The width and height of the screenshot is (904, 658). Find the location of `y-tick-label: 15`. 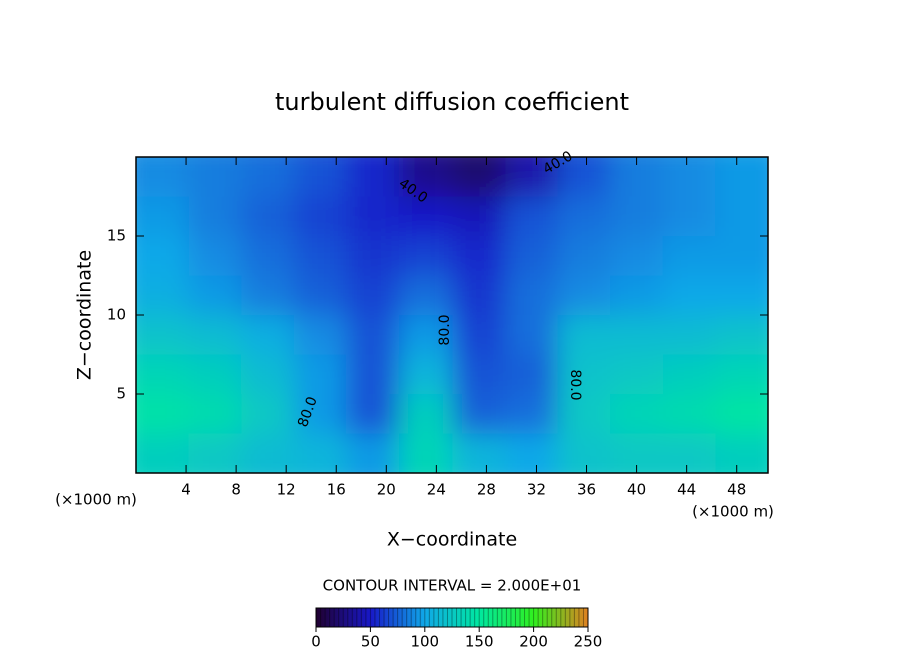

y-tick-label: 15 is located at coordinates (116, 236).